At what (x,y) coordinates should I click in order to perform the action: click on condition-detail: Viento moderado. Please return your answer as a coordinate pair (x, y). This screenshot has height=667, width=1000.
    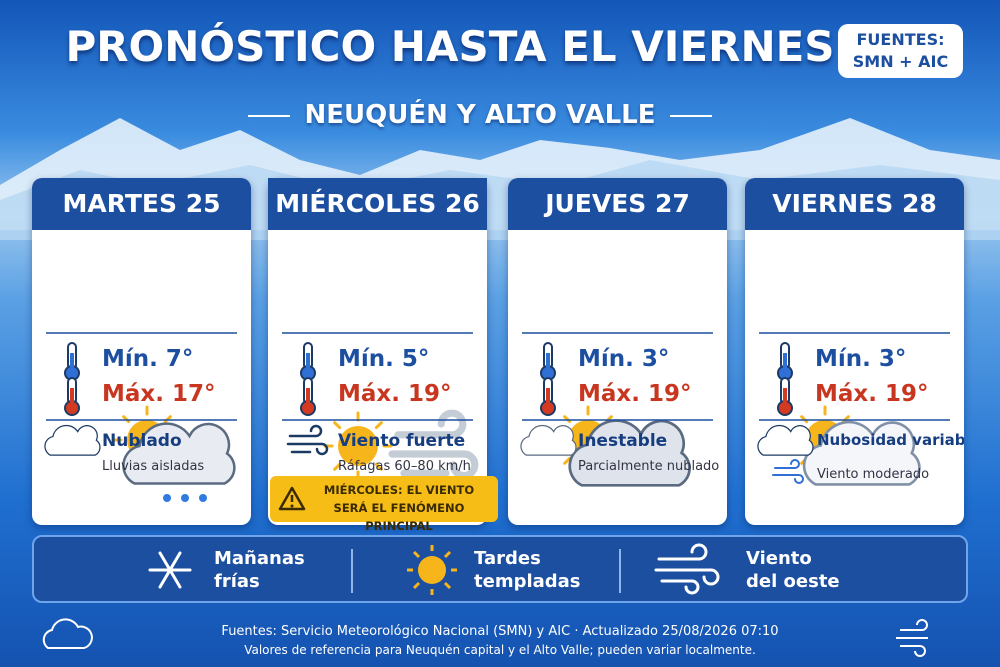
    Looking at the image, I should click on (873, 474).